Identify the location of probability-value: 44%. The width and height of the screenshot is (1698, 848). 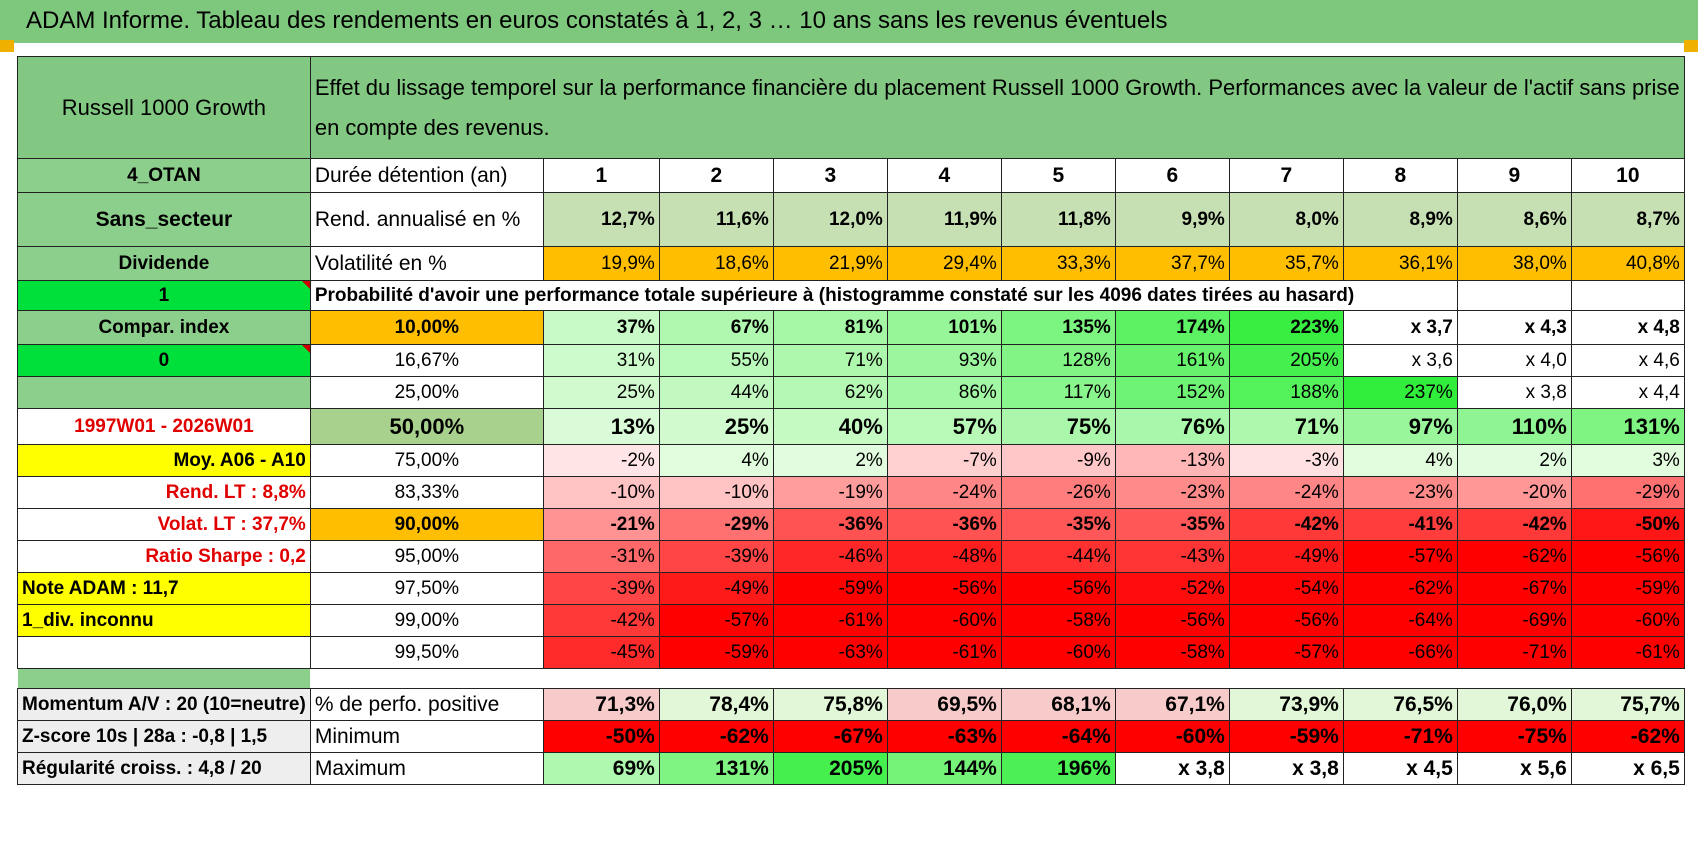
(716, 392).